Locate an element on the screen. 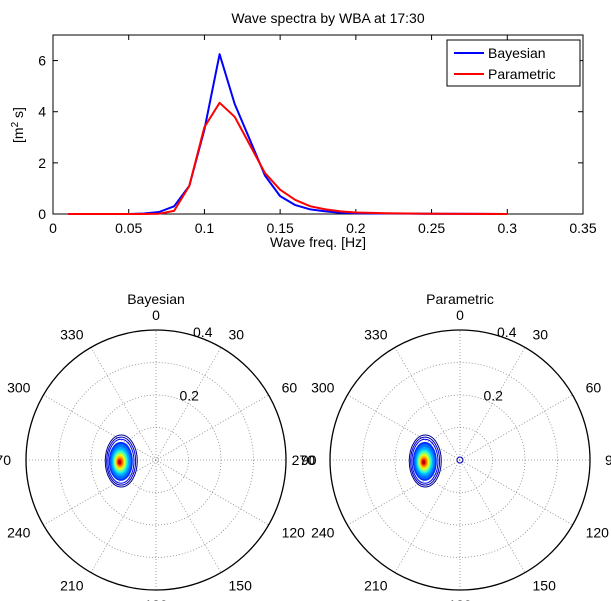 This screenshot has height=601, width=611. contour-center-ring is located at coordinates (460, 460).